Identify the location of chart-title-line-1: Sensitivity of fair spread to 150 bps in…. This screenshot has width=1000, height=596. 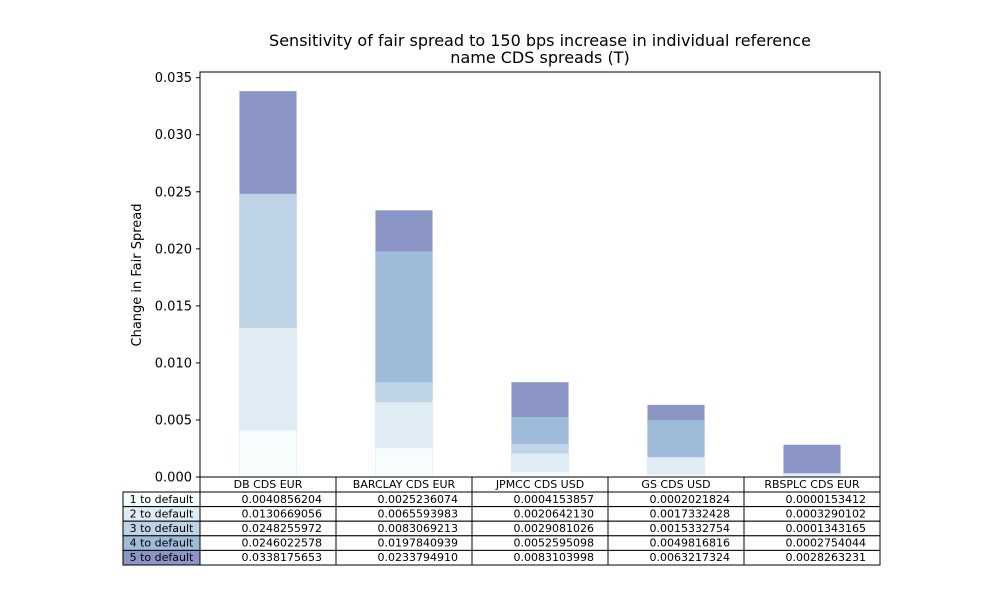
(540, 40).